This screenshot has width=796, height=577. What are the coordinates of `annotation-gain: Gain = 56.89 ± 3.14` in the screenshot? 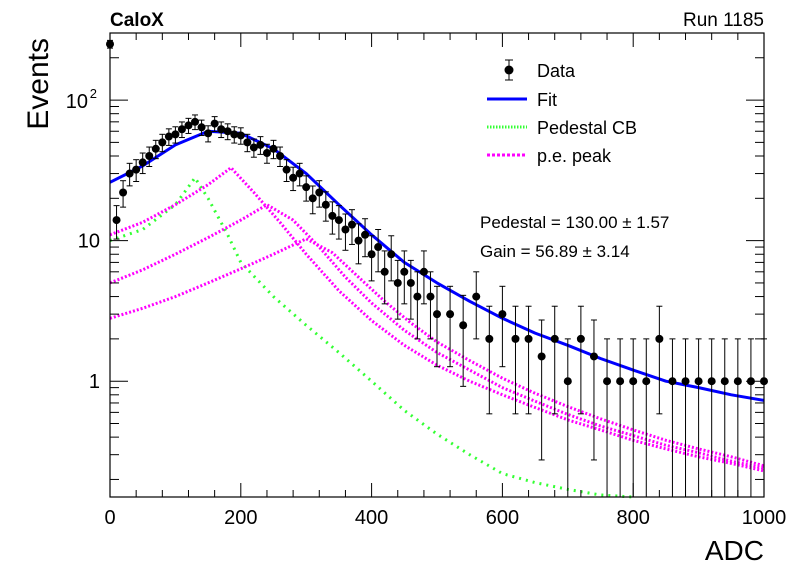 It's located at (555, 251).